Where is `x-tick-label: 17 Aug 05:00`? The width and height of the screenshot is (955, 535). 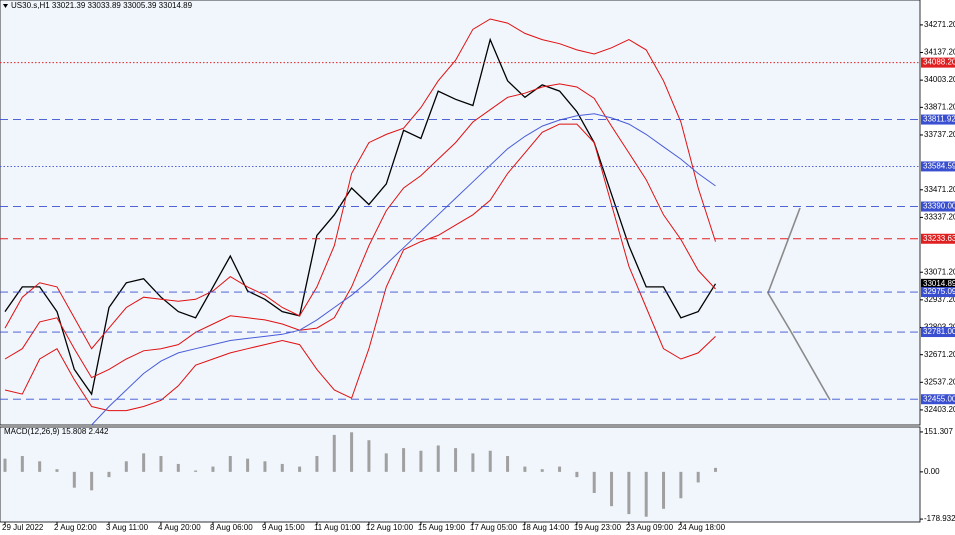
x-tick-label: 17 Aug 05:00 is located at coordinates (494, 527).